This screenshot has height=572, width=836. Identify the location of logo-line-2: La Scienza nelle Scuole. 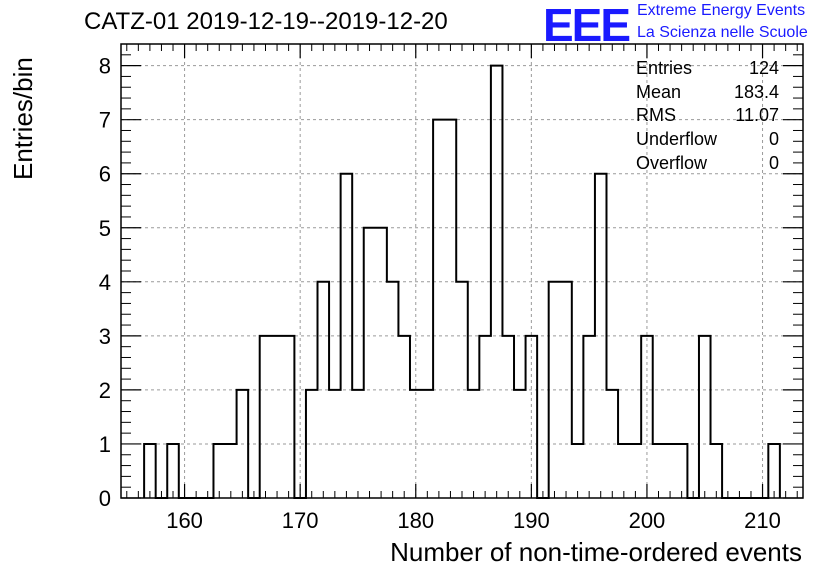
(722, 32).